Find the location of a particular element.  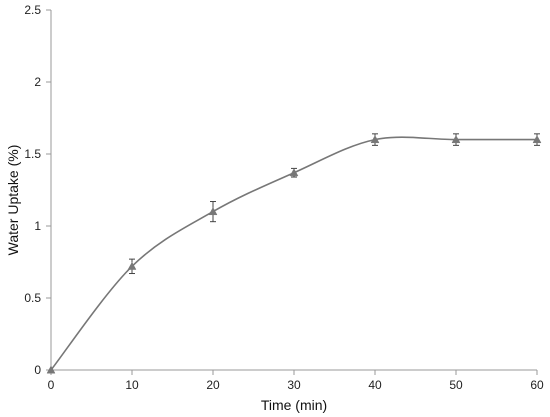

x-tick-label: 30 is located at coordinates (294, 385).